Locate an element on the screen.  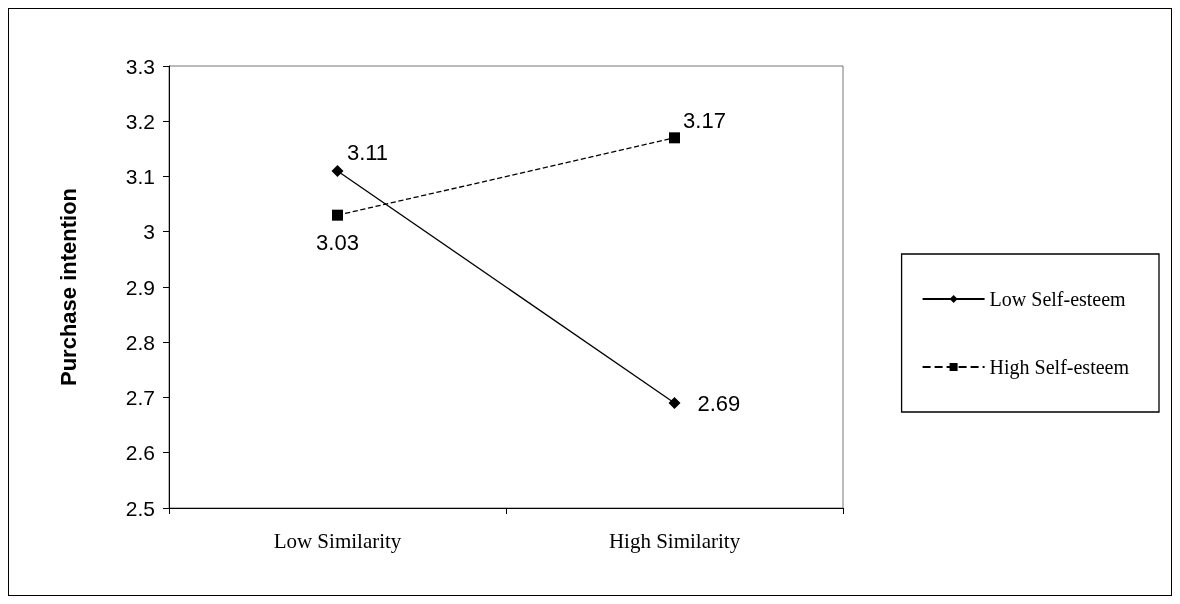
data-label: 3.03 is located at coordinates (337, 243).